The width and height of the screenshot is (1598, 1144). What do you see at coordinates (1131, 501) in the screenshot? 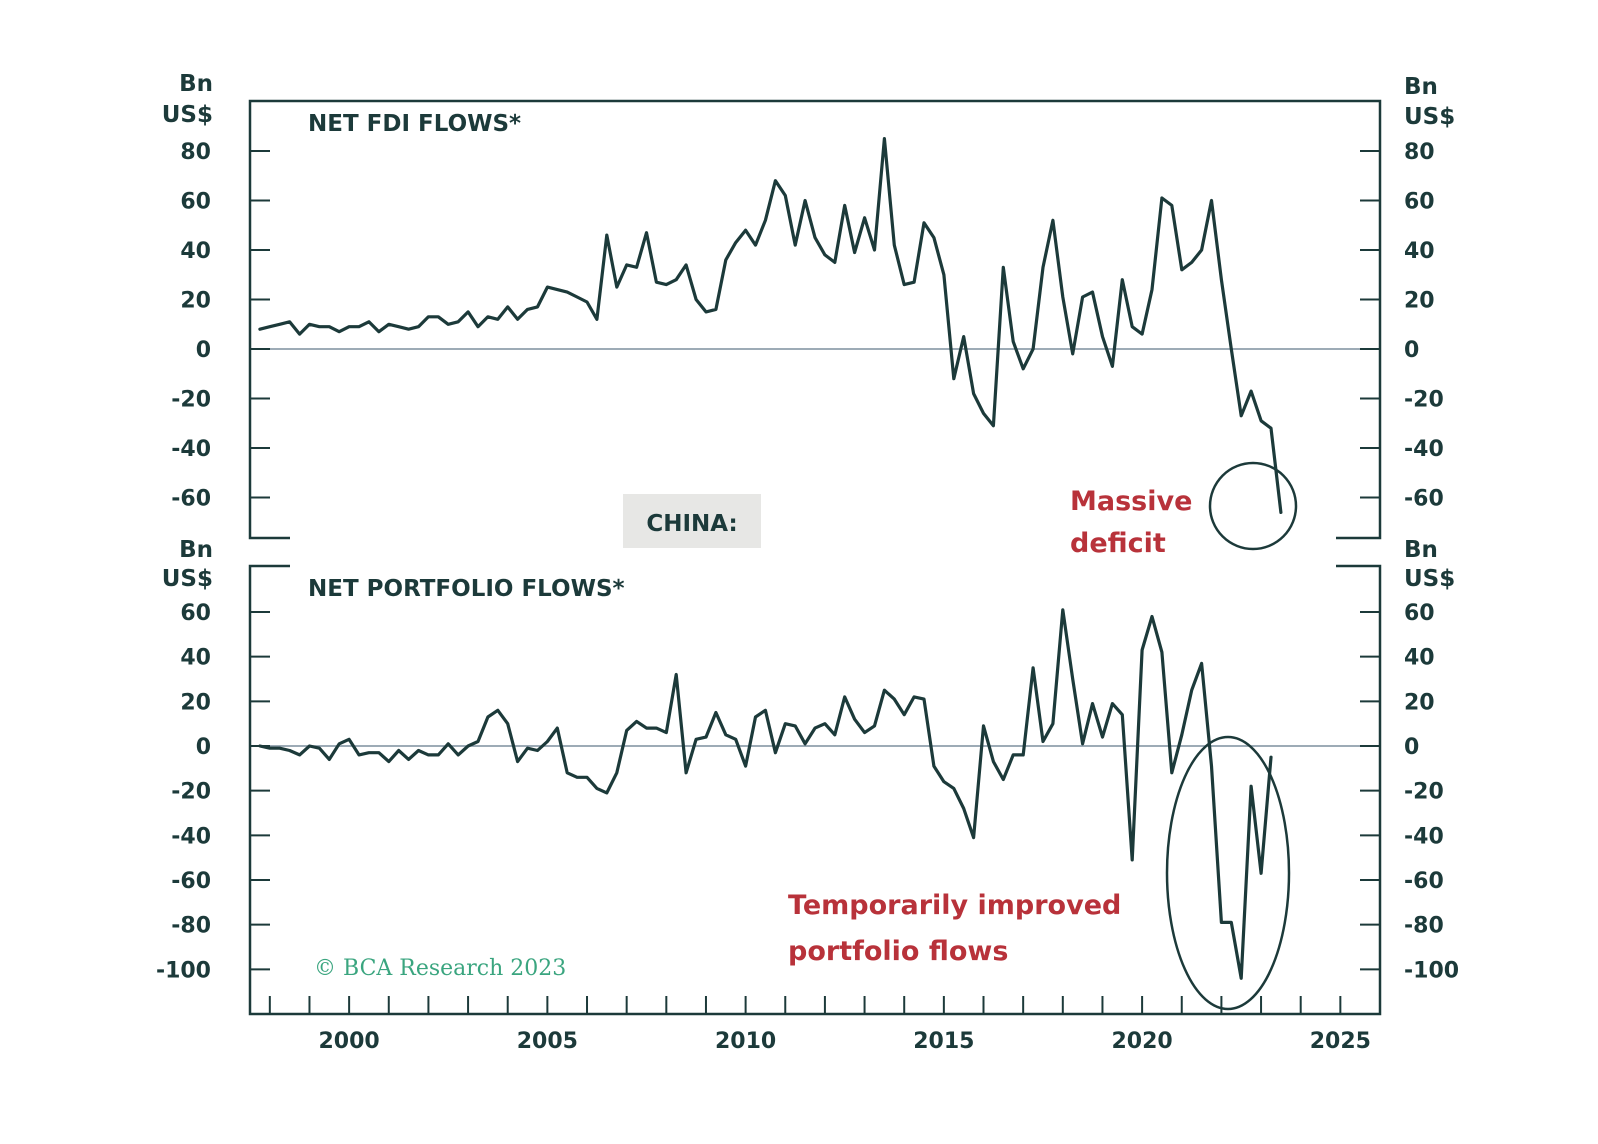
I see `fdi-annotation-line1: Massive` at bounding box center [1131, 501].